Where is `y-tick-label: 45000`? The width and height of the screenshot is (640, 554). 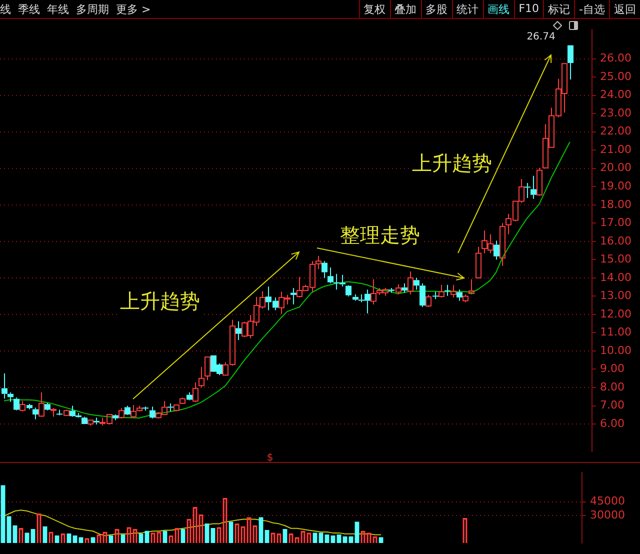
y-tick-label: 45000 is located at coordinates (607, 501).